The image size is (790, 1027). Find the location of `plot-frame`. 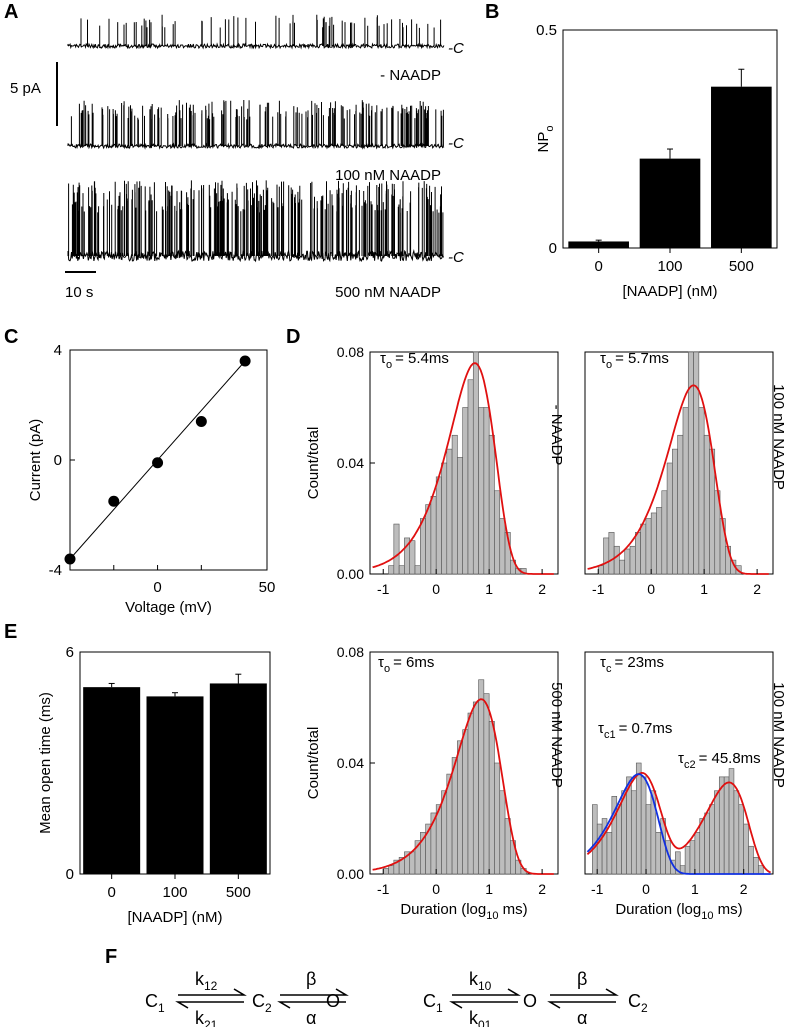

plot-frame is located at coordinates (168, 460).